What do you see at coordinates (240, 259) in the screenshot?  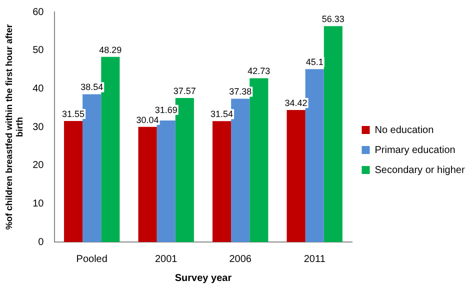 I see `x-tick-label: 2006` at bounding box center [240, 259].